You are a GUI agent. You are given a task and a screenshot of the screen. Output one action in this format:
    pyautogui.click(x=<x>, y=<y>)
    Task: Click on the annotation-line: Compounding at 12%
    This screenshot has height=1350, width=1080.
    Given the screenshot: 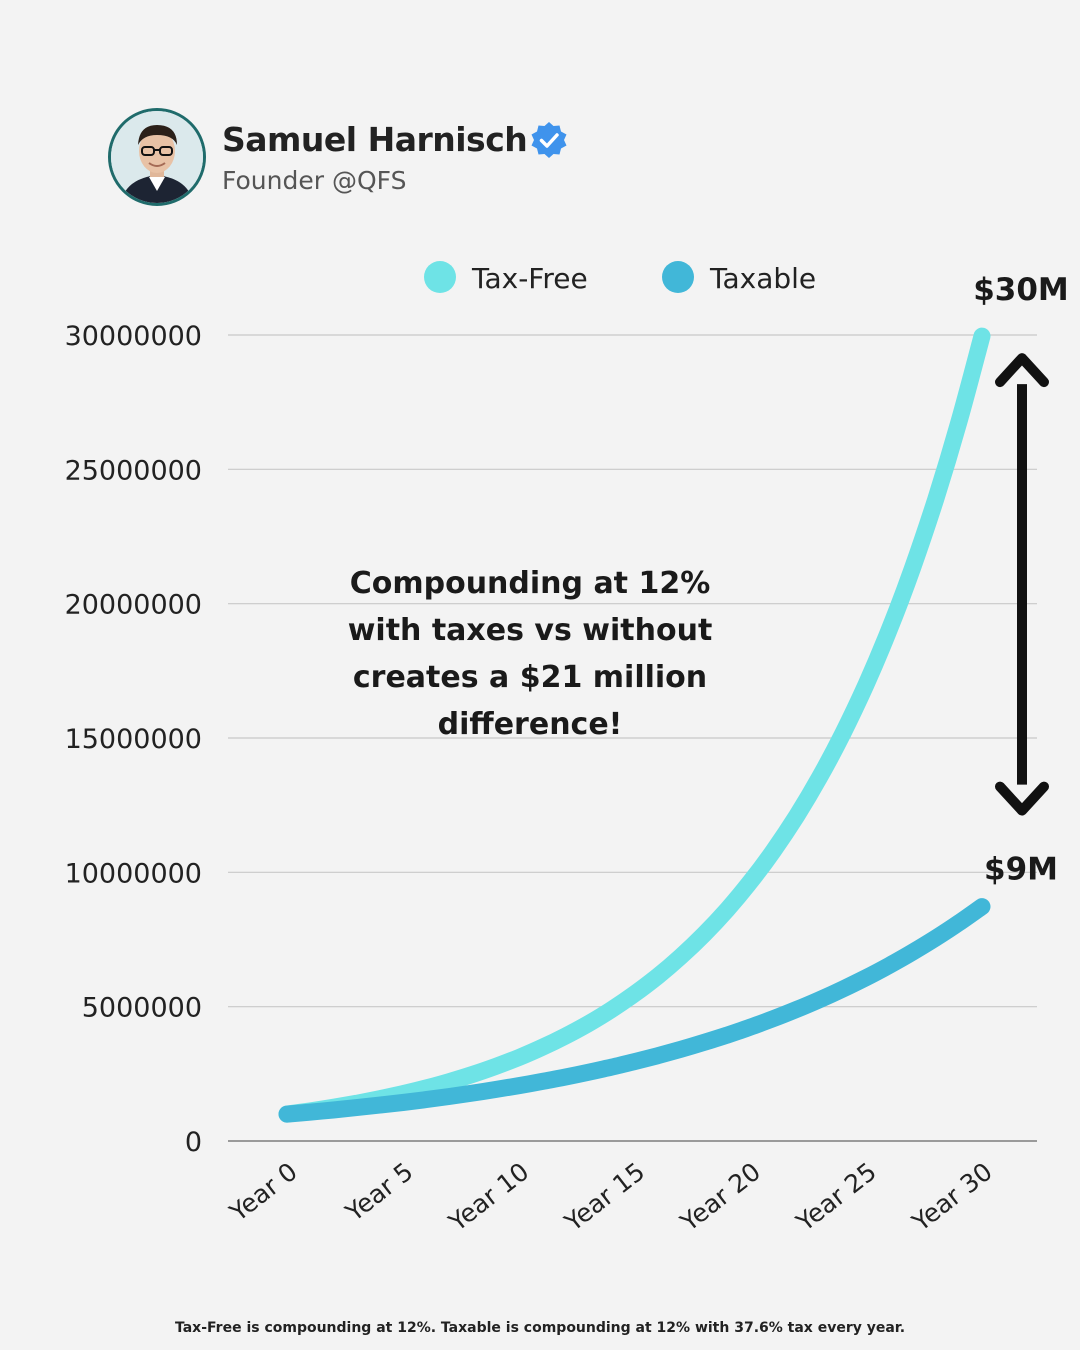 What is the action you would take?
    pyautogui.click(x=530, y=583)
    